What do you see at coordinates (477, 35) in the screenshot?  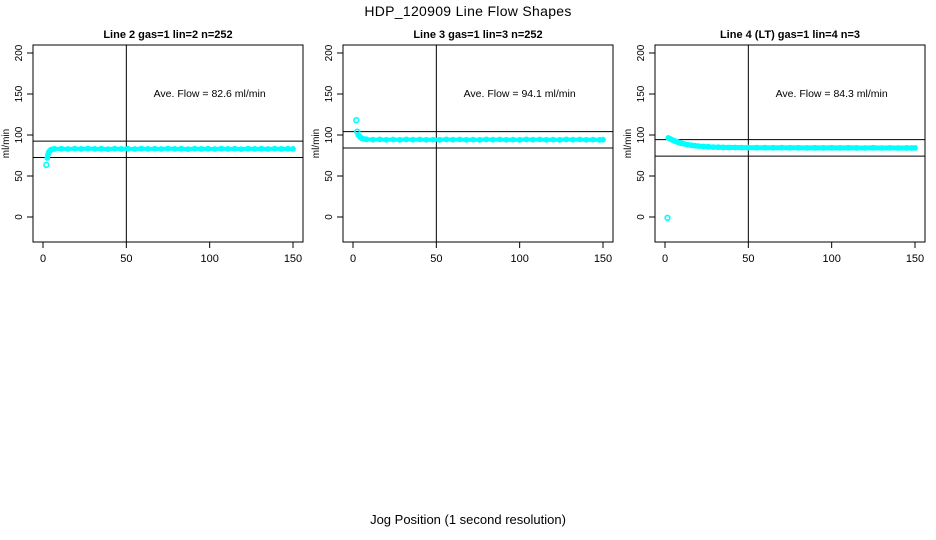 I see `panel-title: Line 3 gas=1 lin=3 n=252` at bounding box center [477, 35].